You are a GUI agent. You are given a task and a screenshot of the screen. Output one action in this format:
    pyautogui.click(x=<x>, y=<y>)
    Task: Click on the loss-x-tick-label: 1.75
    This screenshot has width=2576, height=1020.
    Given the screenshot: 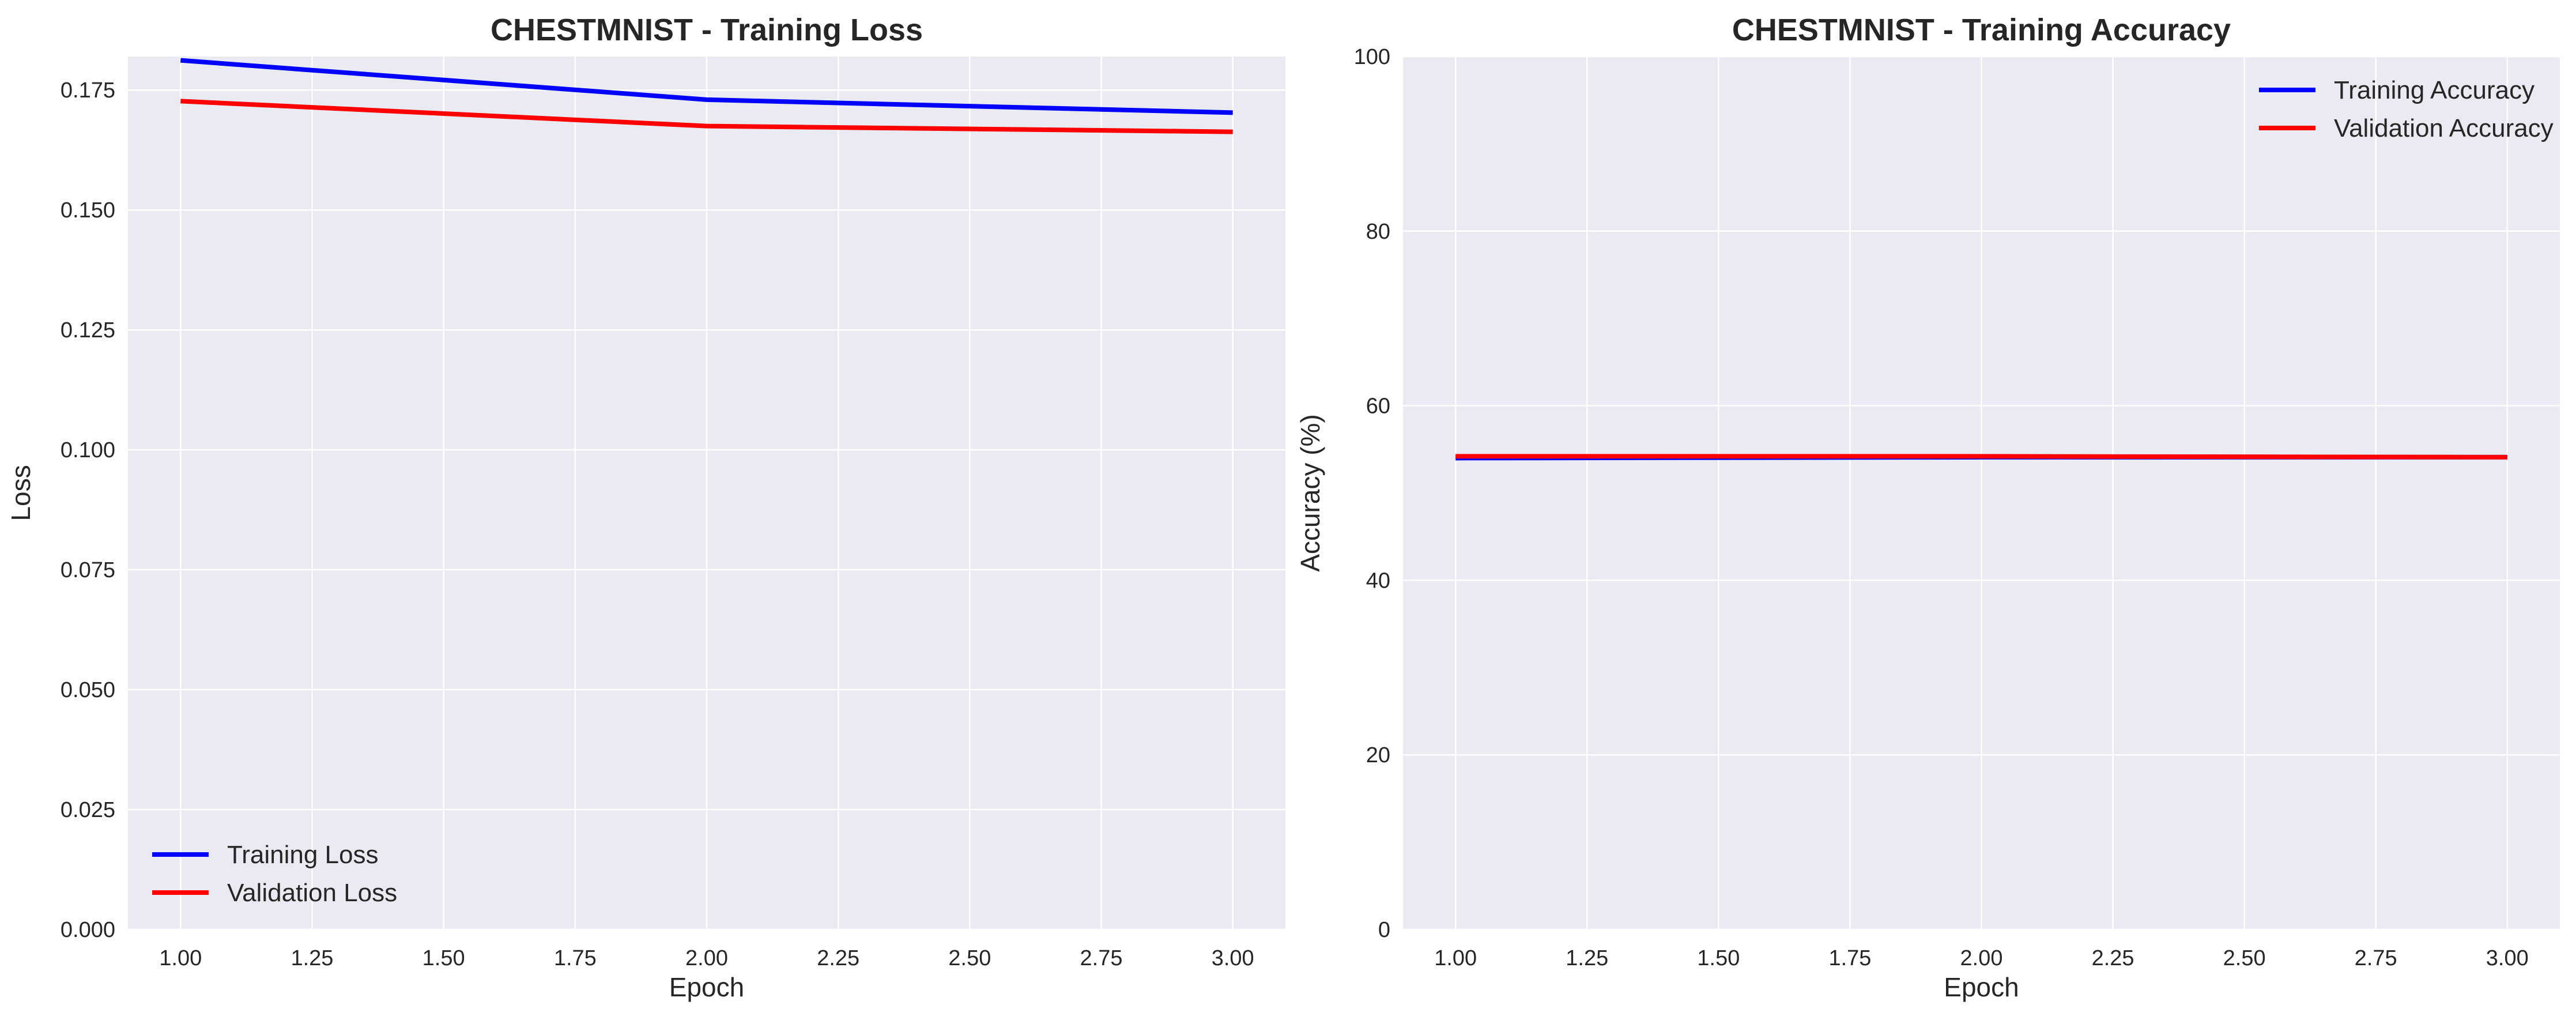 What is the action you would take?
    pyautogui.click(x=575, y=958)
    